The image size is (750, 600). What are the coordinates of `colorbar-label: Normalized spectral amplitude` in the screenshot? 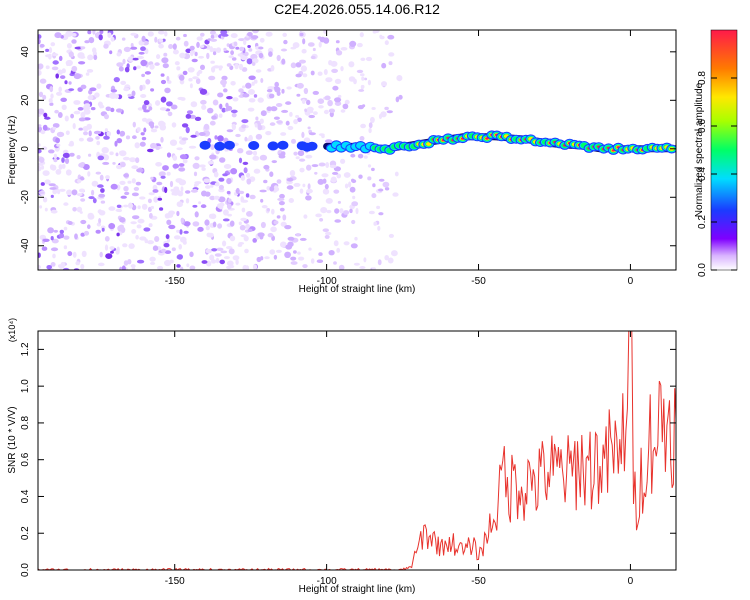 It's located at (699, 149).